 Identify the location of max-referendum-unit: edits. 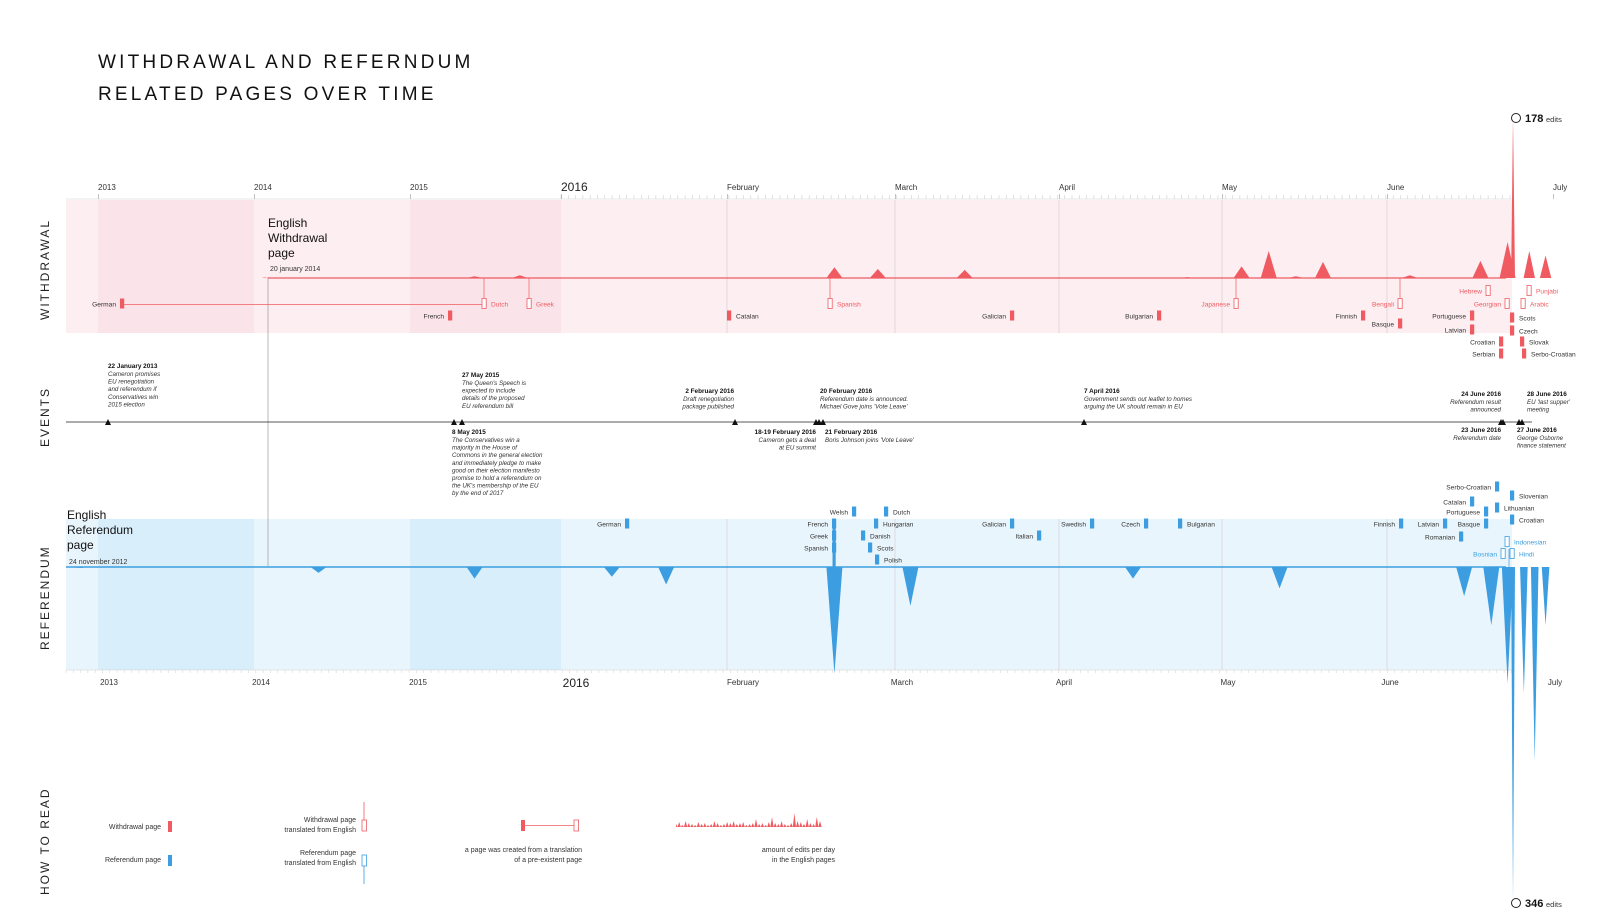
(1554, 904).